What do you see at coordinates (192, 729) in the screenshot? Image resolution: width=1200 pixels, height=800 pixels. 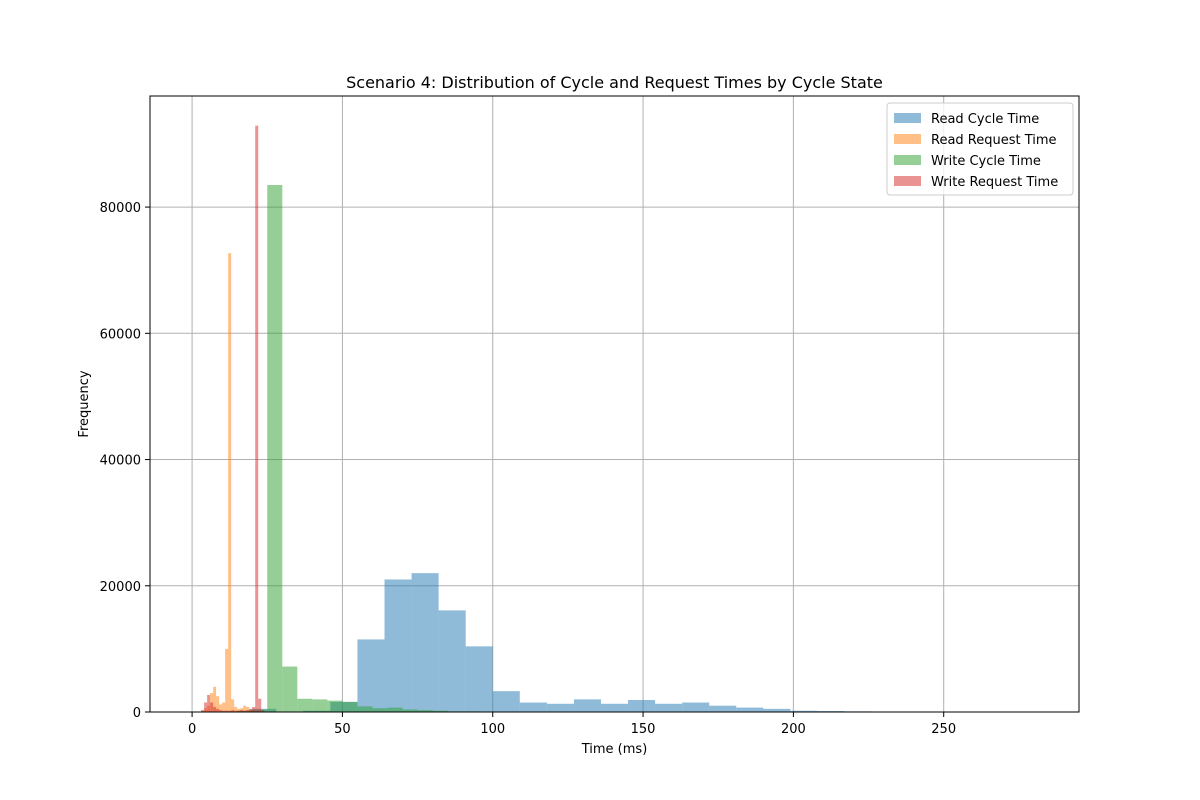 I see `x-tick-label: 0` at bounding box center [192, 729].